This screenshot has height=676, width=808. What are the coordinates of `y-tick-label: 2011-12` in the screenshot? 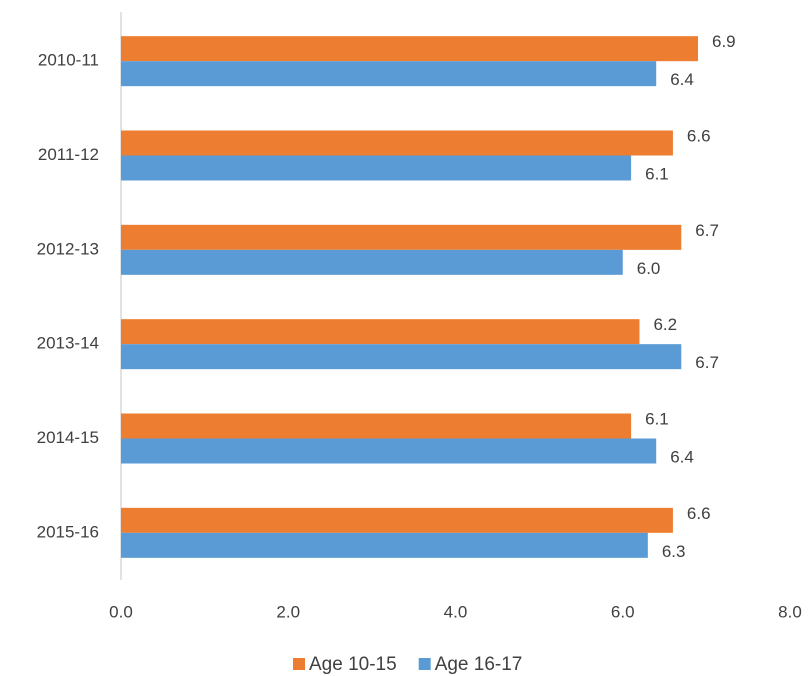 It's located at (68, 154).